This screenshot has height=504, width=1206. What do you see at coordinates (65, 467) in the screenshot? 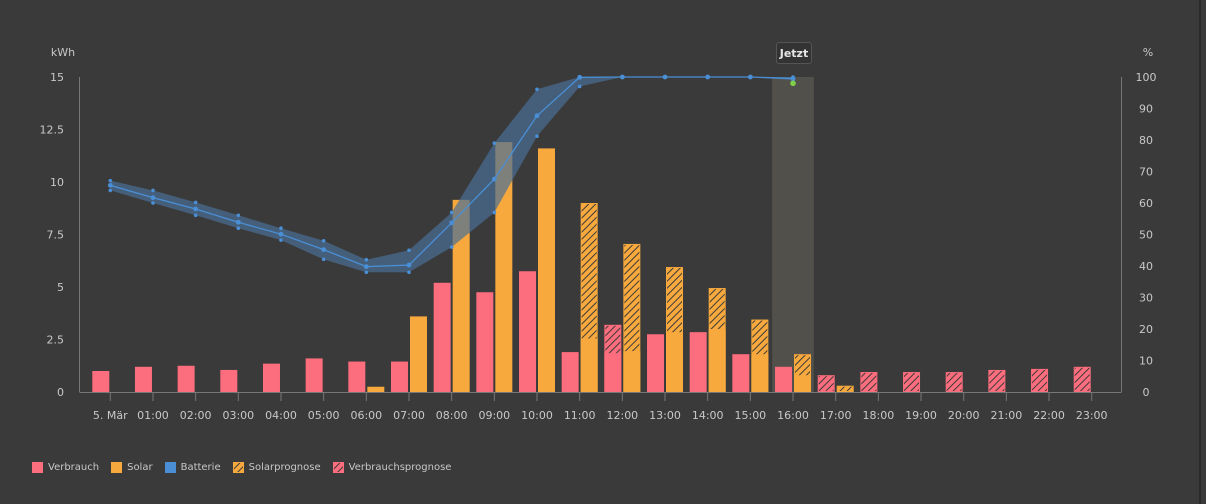
I see `legend-item-verbrauch: Verbrauch` at bounding box center [65, 467].